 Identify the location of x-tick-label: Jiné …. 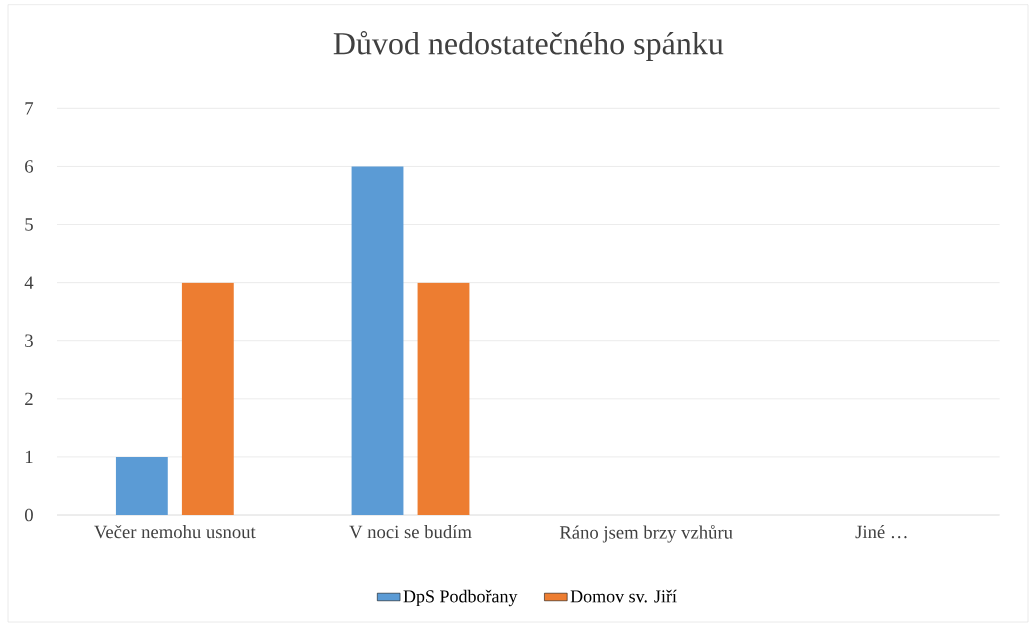
(881, 532).